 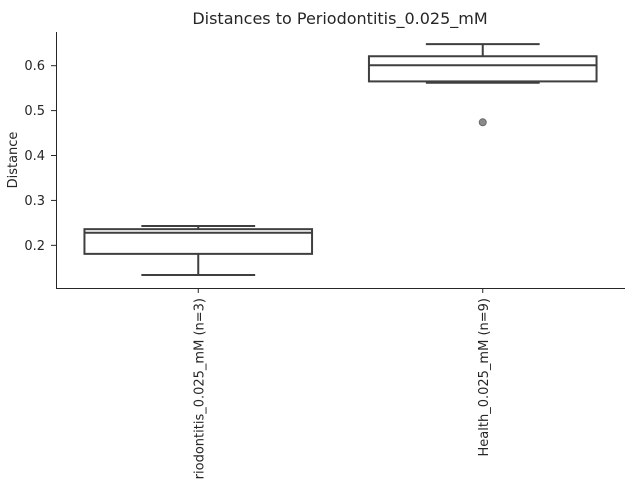 What do you see at coordinates (482, 69) in the screenshot?
I see `box-iqr` at bounding box center [482, 69].